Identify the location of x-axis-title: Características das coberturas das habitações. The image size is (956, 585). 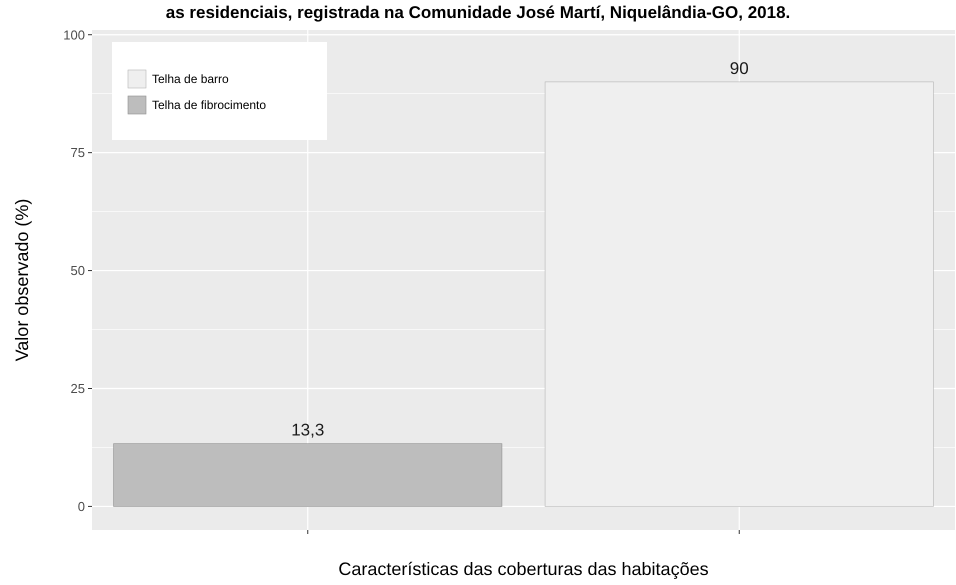
(523, 569).